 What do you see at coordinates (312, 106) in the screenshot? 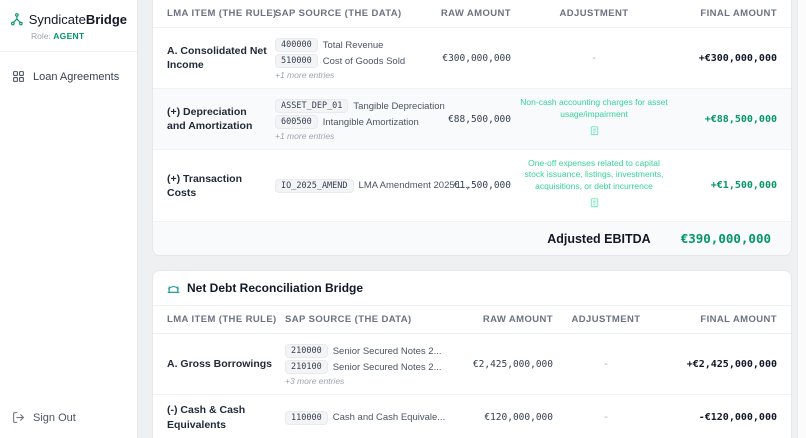
I see `sap-code-tag: ASSET_DEP_01` at bounding box center [312, 106].